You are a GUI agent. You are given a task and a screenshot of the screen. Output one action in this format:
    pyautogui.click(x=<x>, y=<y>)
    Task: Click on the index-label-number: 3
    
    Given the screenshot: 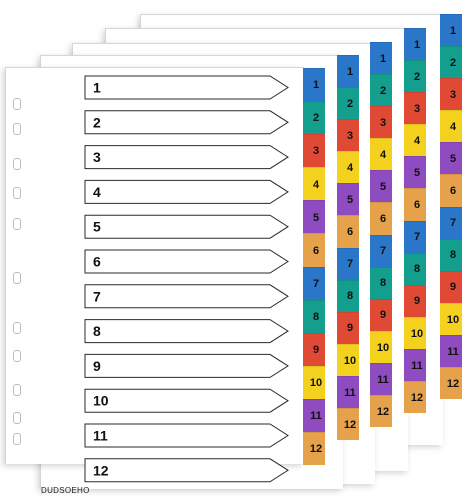 What is the action you would take?
    pyautogui.click(x=97, y=157)
    